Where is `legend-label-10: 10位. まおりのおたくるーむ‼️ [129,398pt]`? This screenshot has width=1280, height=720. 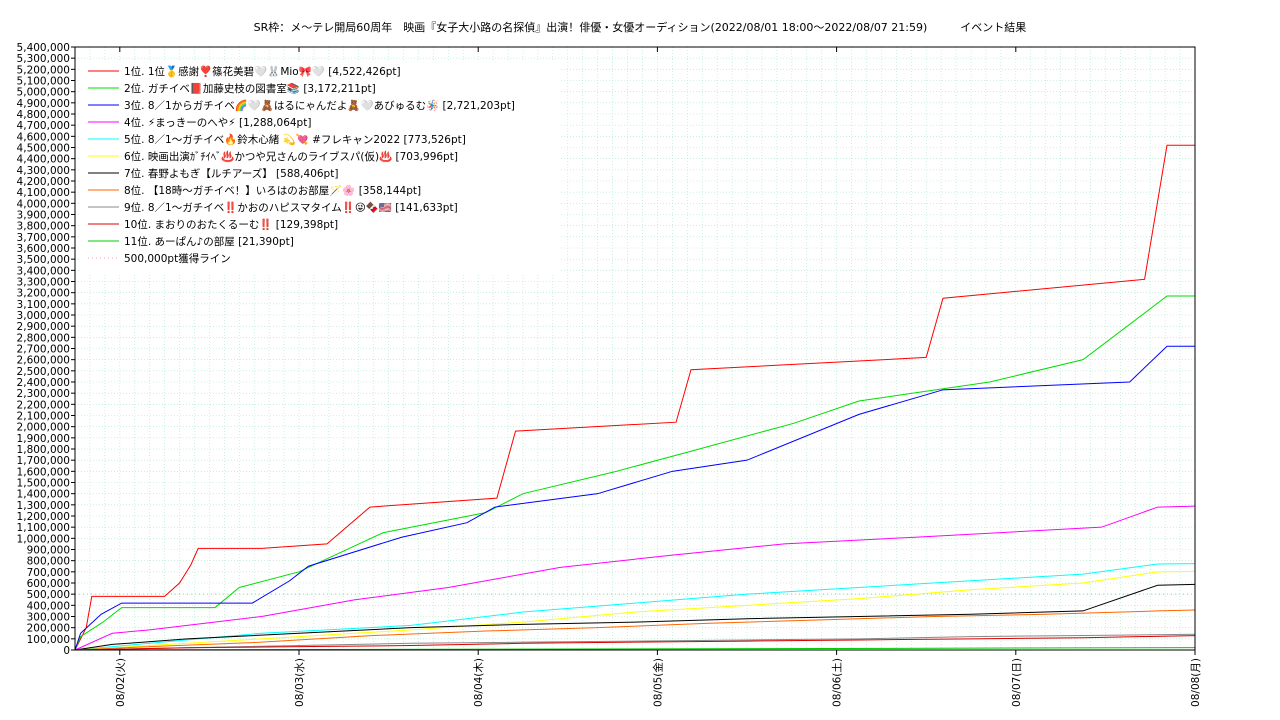 legend-label-10: 10位. まおりのおたくるーむ‼️ [129,398pt] is located at coordinates (231, 224).